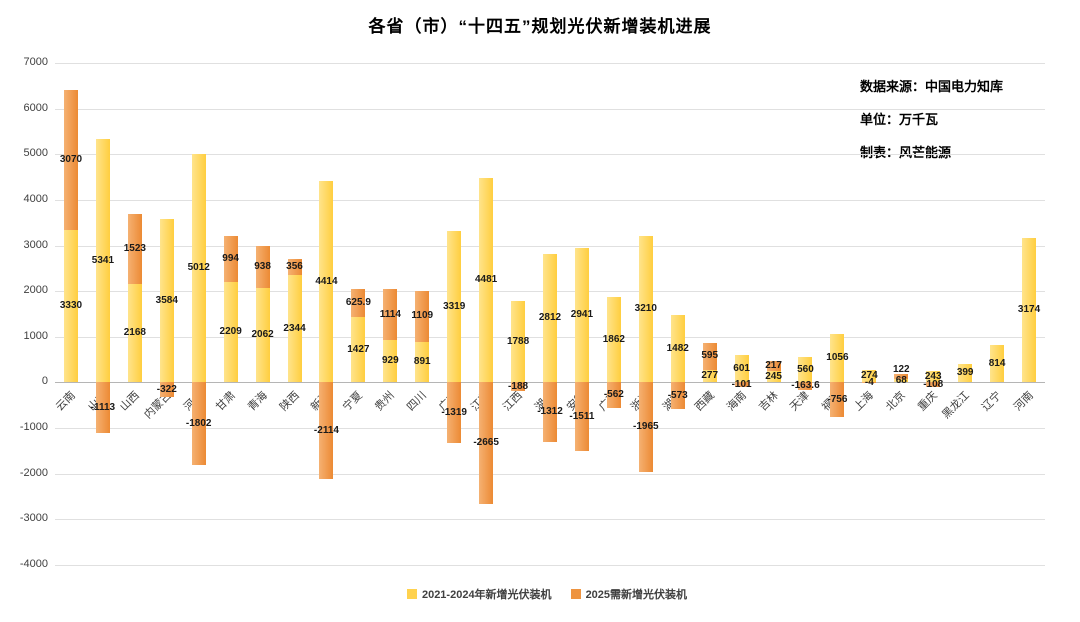  I want to click on bar-label-needed: -562, so click(613, 395).